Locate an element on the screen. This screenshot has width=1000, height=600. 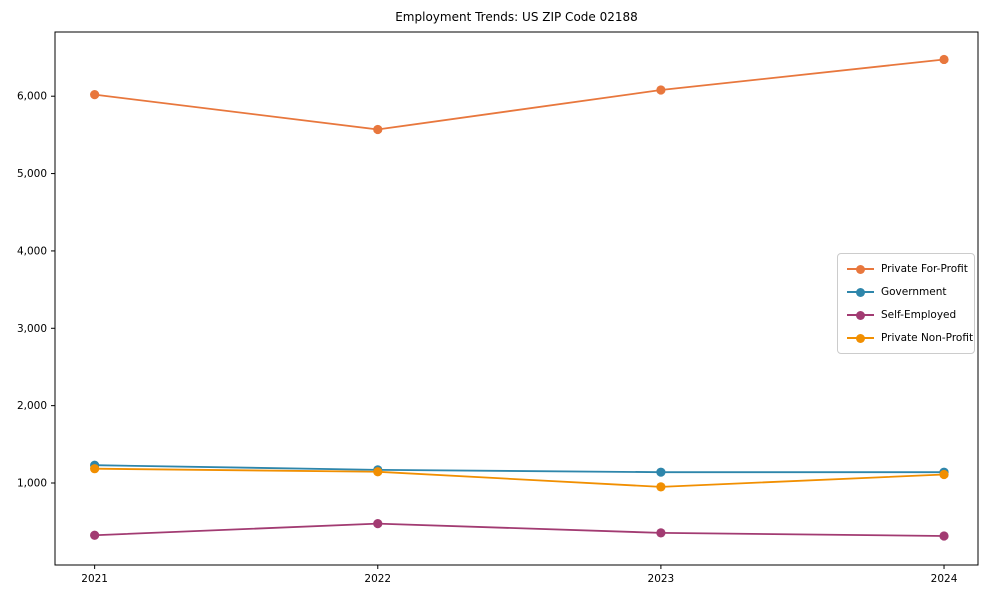
chart-title: Employment Trends: US ZIP Code 02188 is located at coordinates (516, 17).